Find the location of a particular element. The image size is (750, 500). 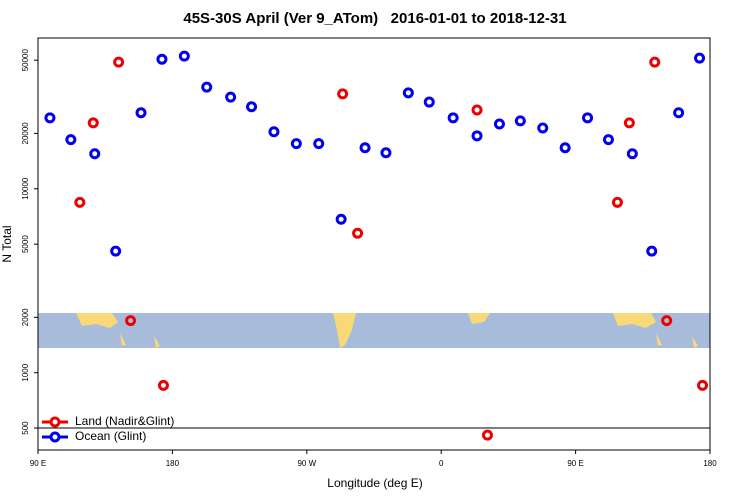

y-tick-label: 2000 is located at coordinates (25, 317).